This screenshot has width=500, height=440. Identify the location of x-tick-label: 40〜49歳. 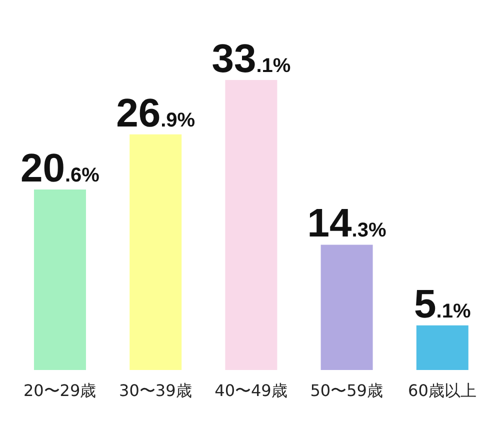
(251, 390).